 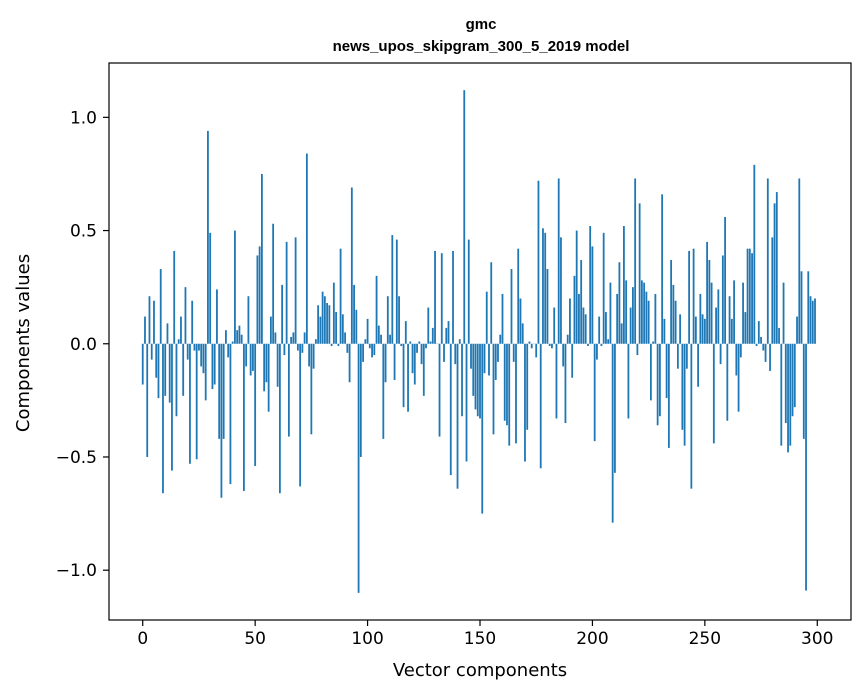 I want to click on x-tick-label: 150, so click(x=480, y=639).